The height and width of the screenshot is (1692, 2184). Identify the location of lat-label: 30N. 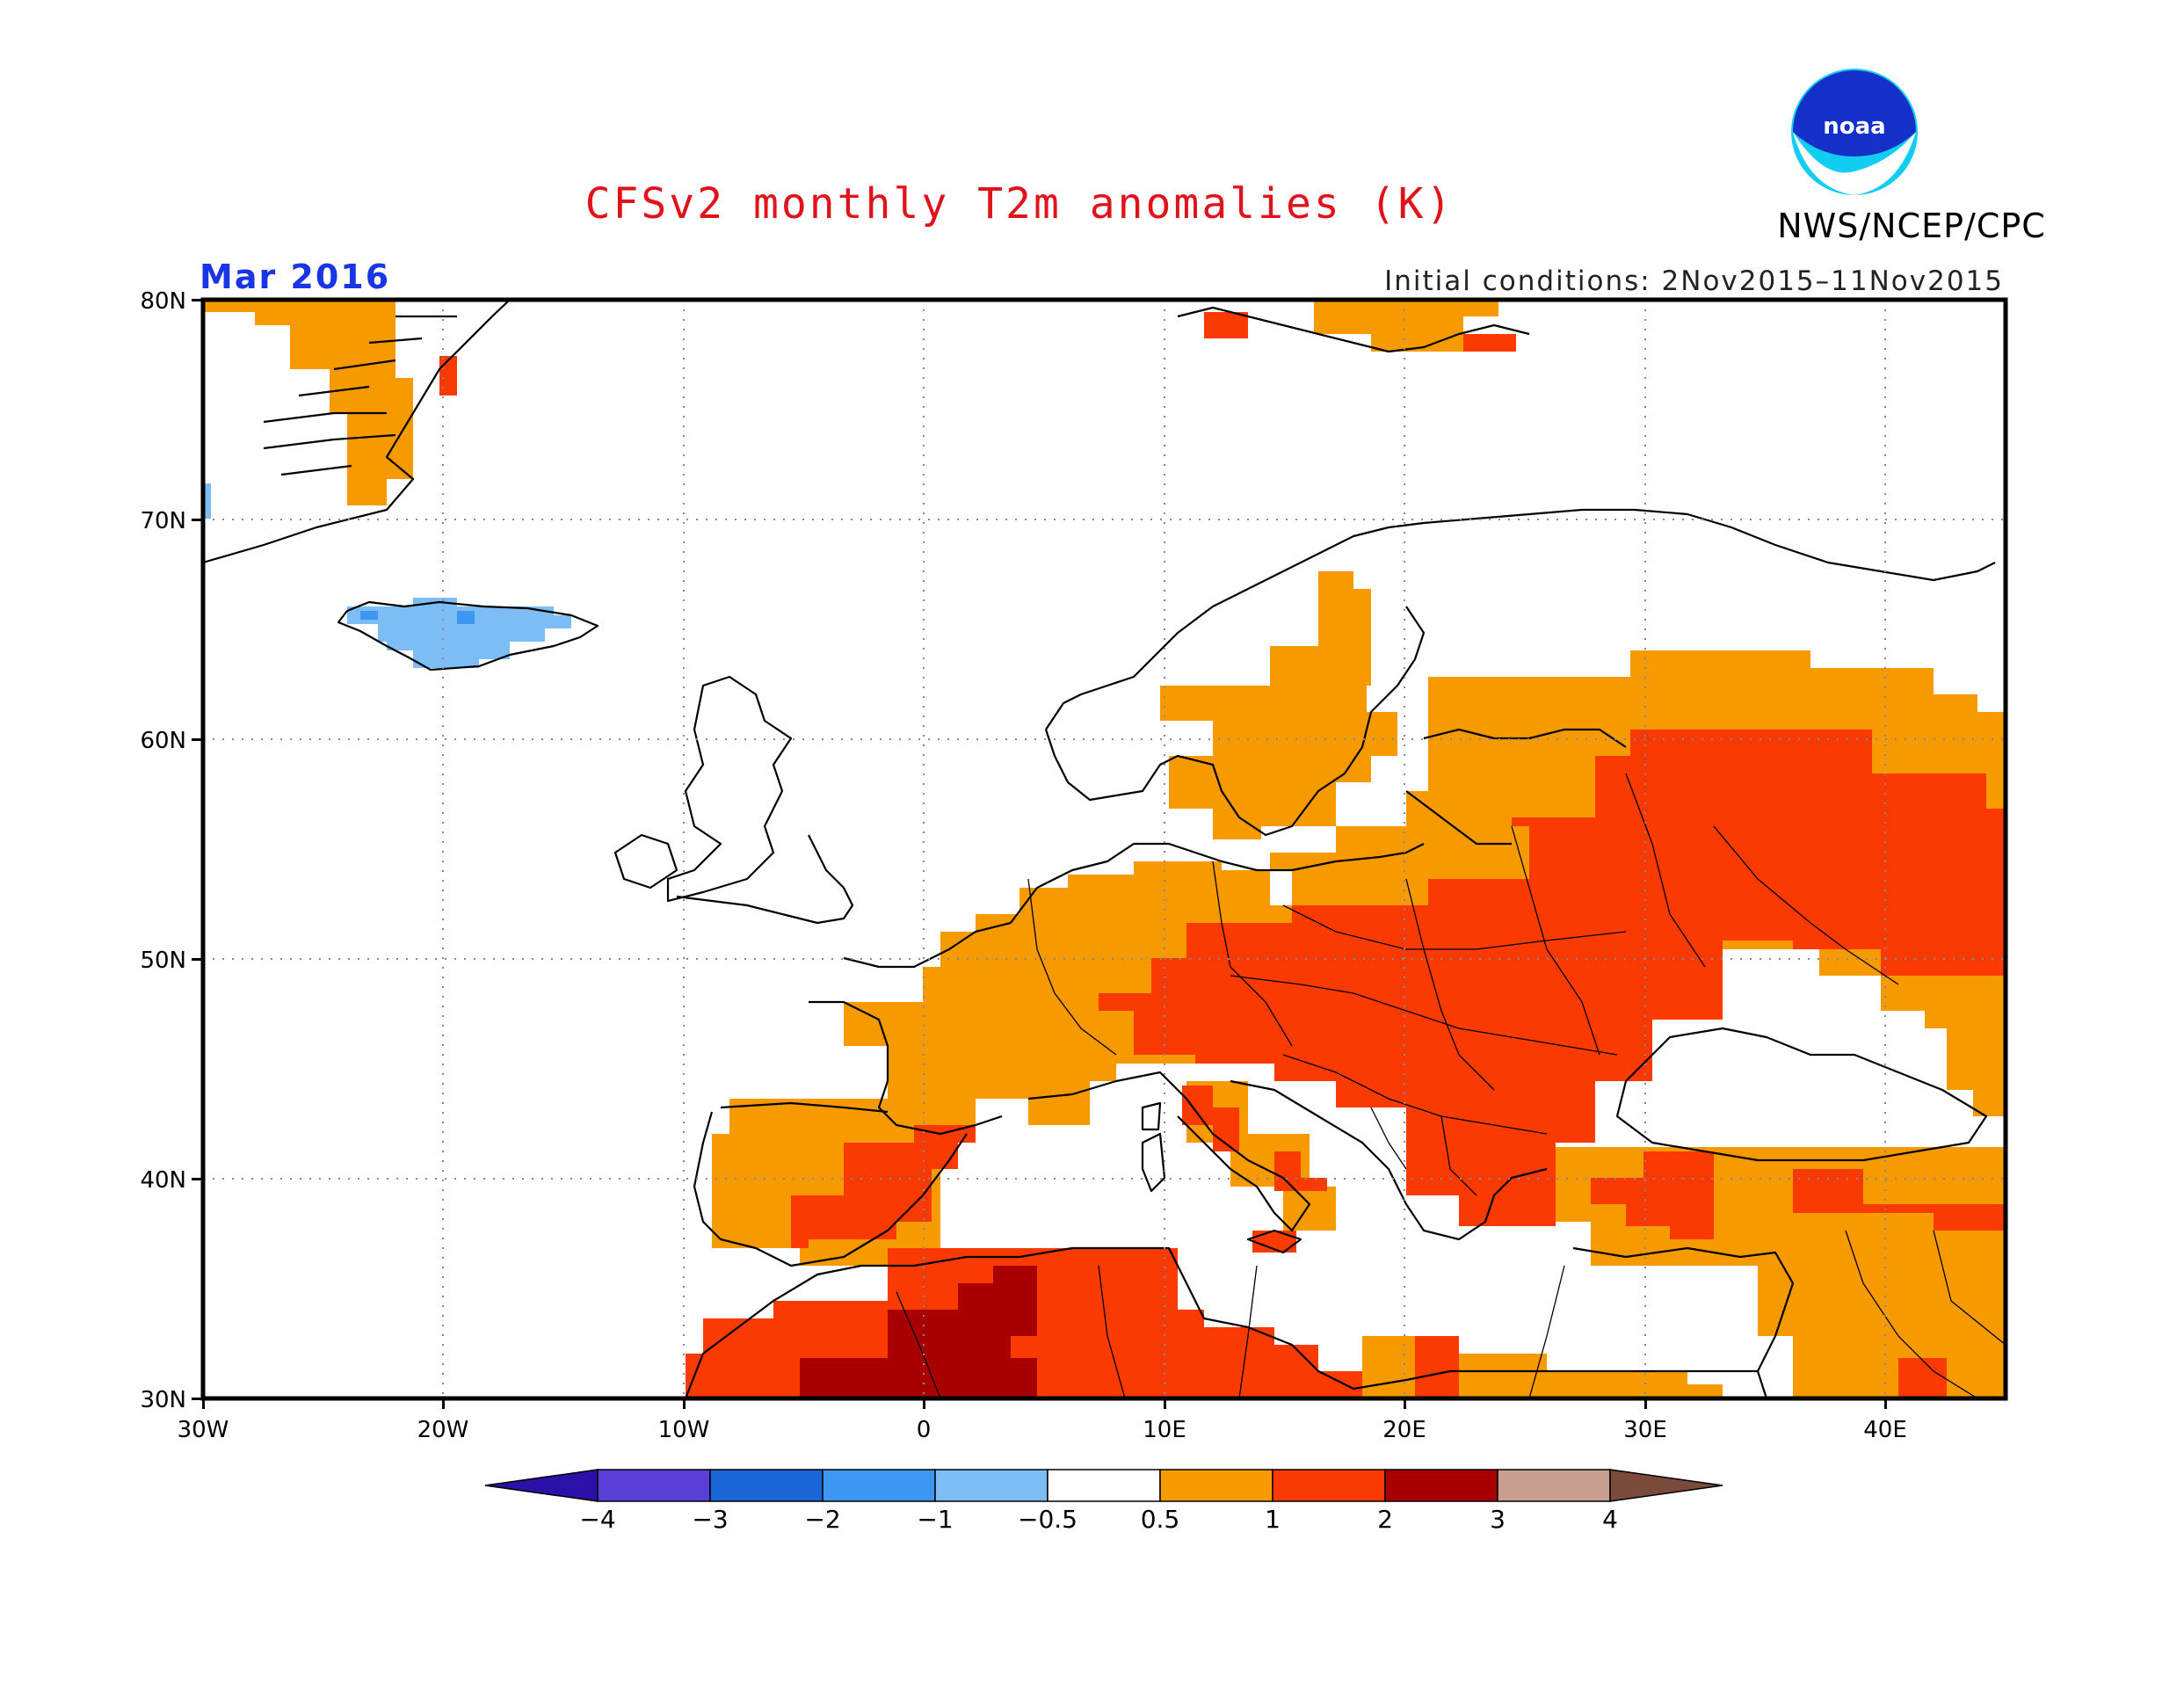
(163, 1400).